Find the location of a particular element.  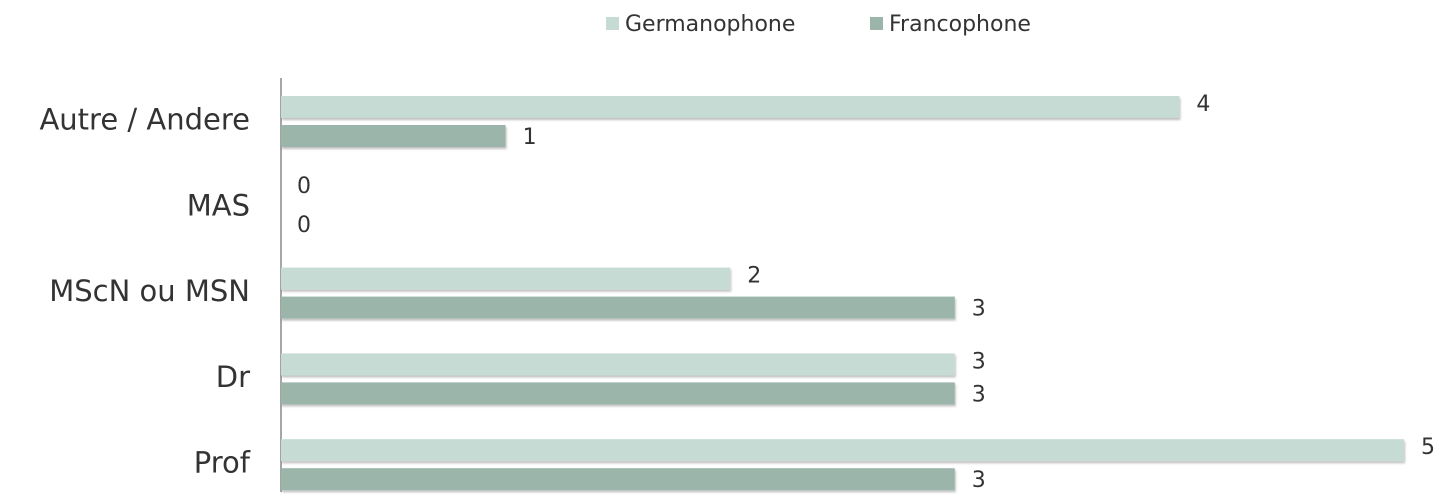

value-label: 2 is located at coordinates (754, 276).